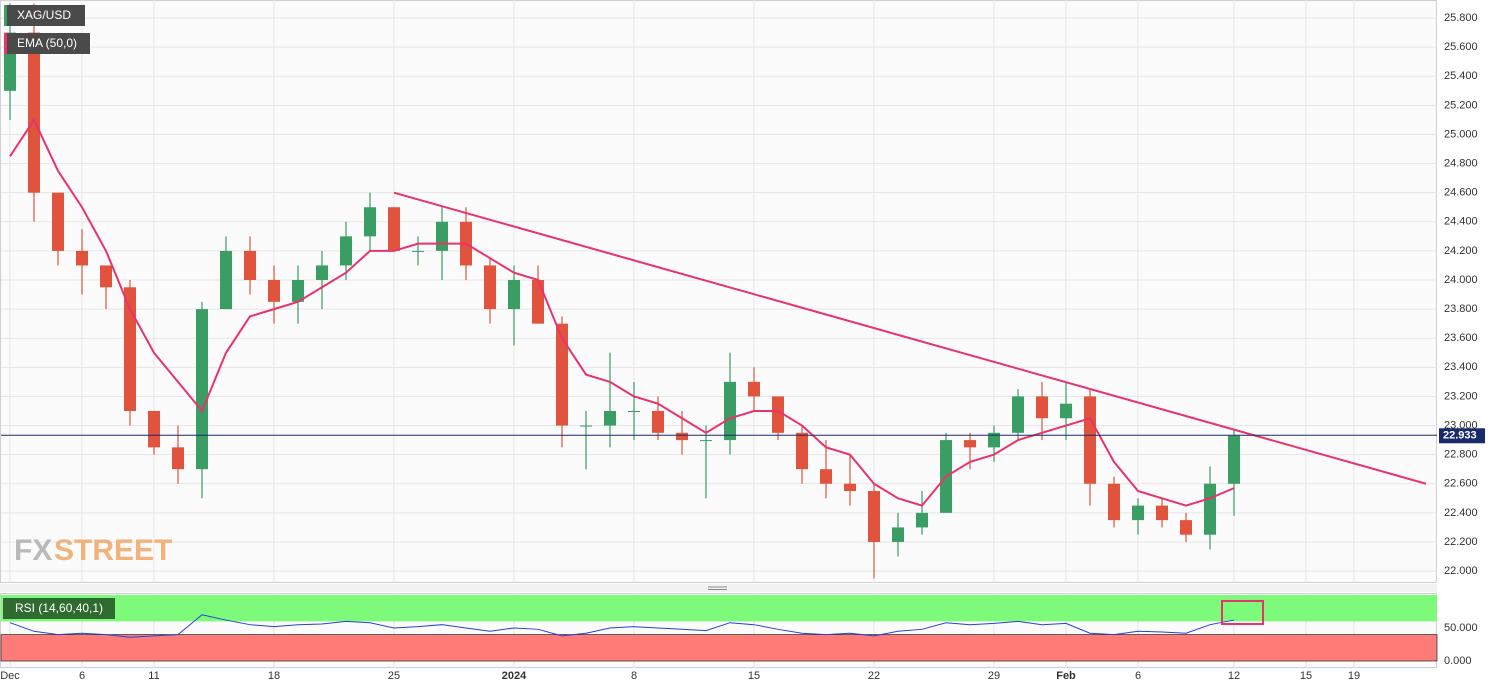 The width and height of the screenshot is (1501, 688). I want to click on legend-label: XAG/USD, so click(44, 15).